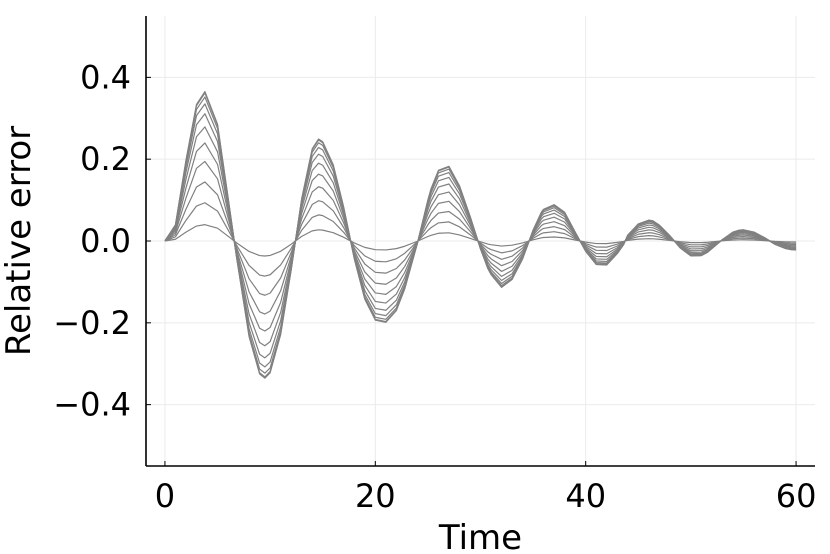 The width and height of the screenshot is (830, 554). Describe the element at coordinates (585, 496) in the screenshot. I see `x-tick-label-2: 40` at that location.